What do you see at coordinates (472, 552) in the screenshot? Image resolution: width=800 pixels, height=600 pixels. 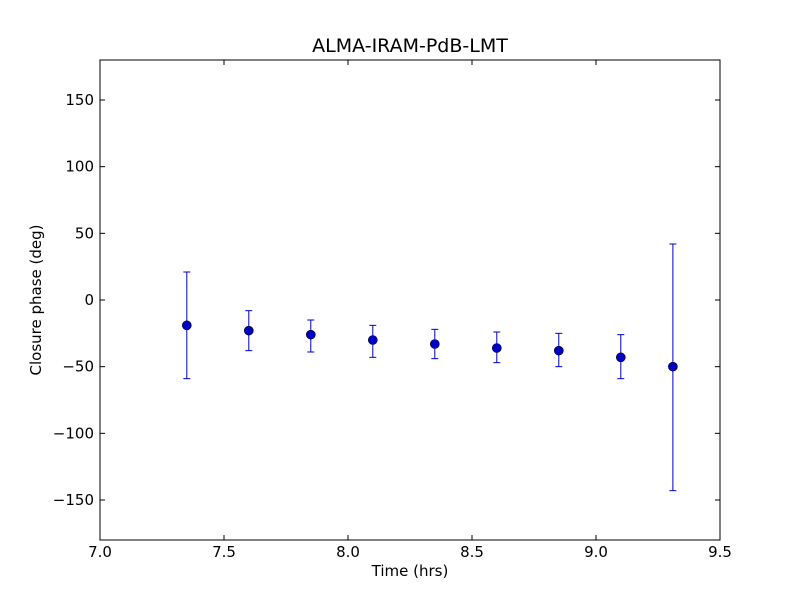 I see `x-tick-label: 8.5` at bounding box center [472, 552].